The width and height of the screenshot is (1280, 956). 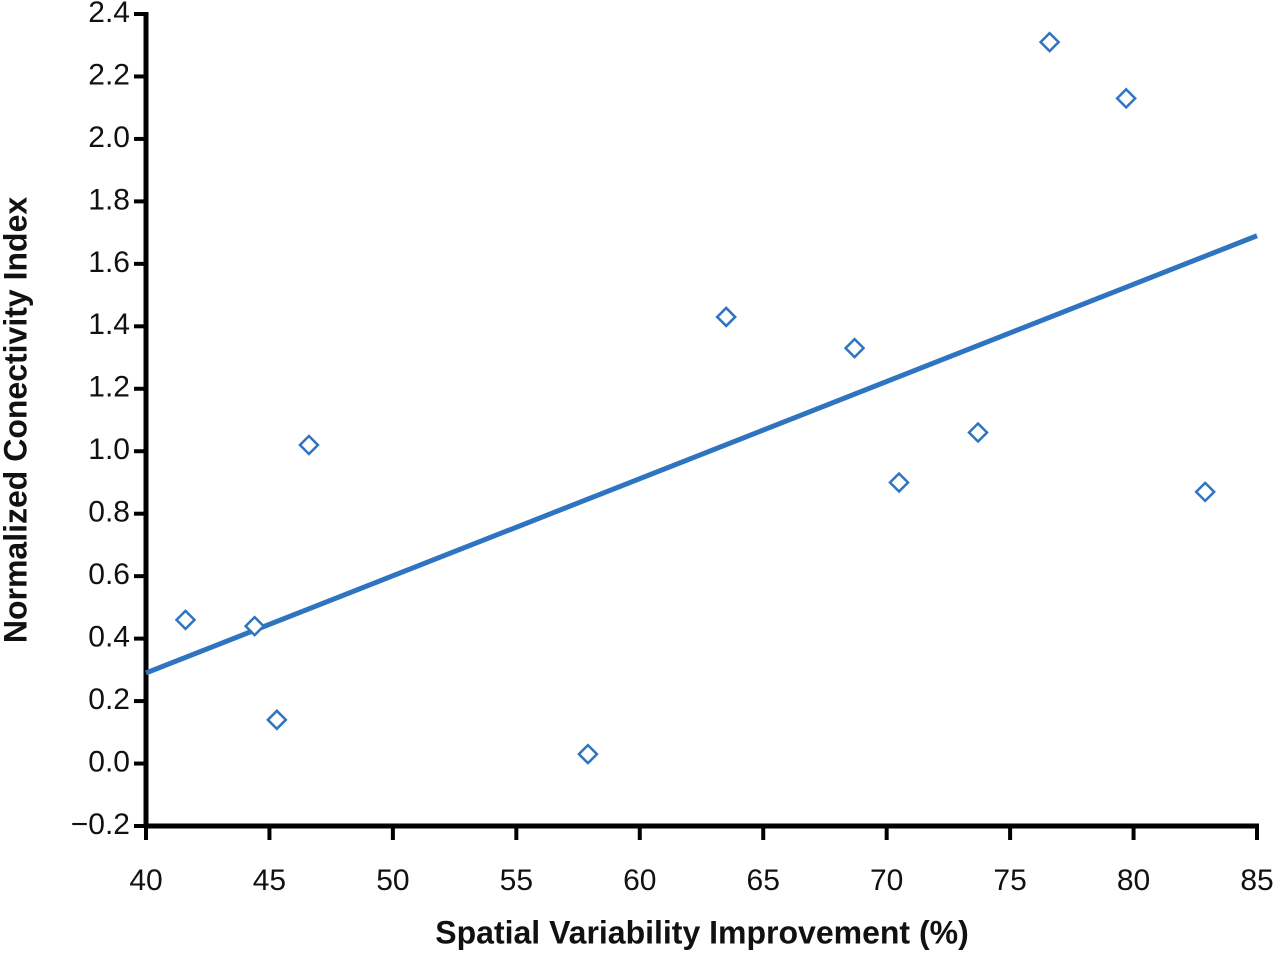 What do you see at coordinates (16, 420) in the screenshot?
I see `y-axis-title: Normalized Conectivity Index` at bounding box center [16, 420].